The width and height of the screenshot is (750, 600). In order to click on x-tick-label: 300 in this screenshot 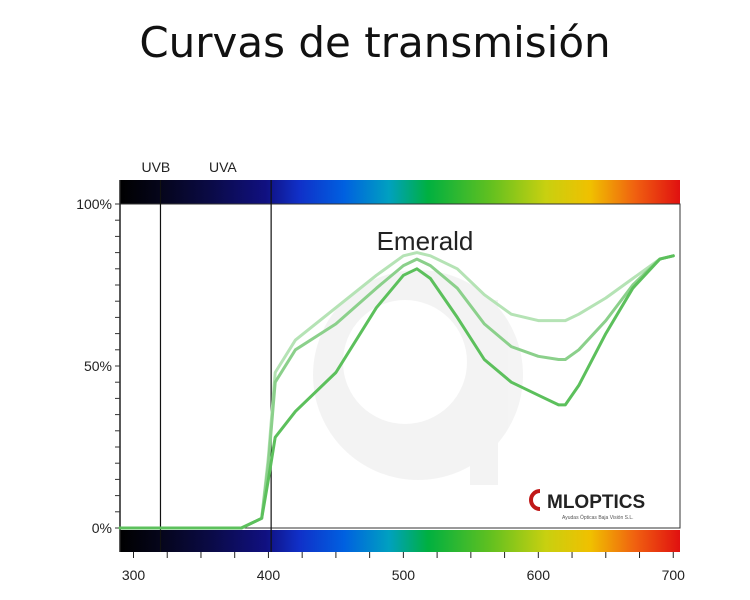, I will do `click(134, 575)`.